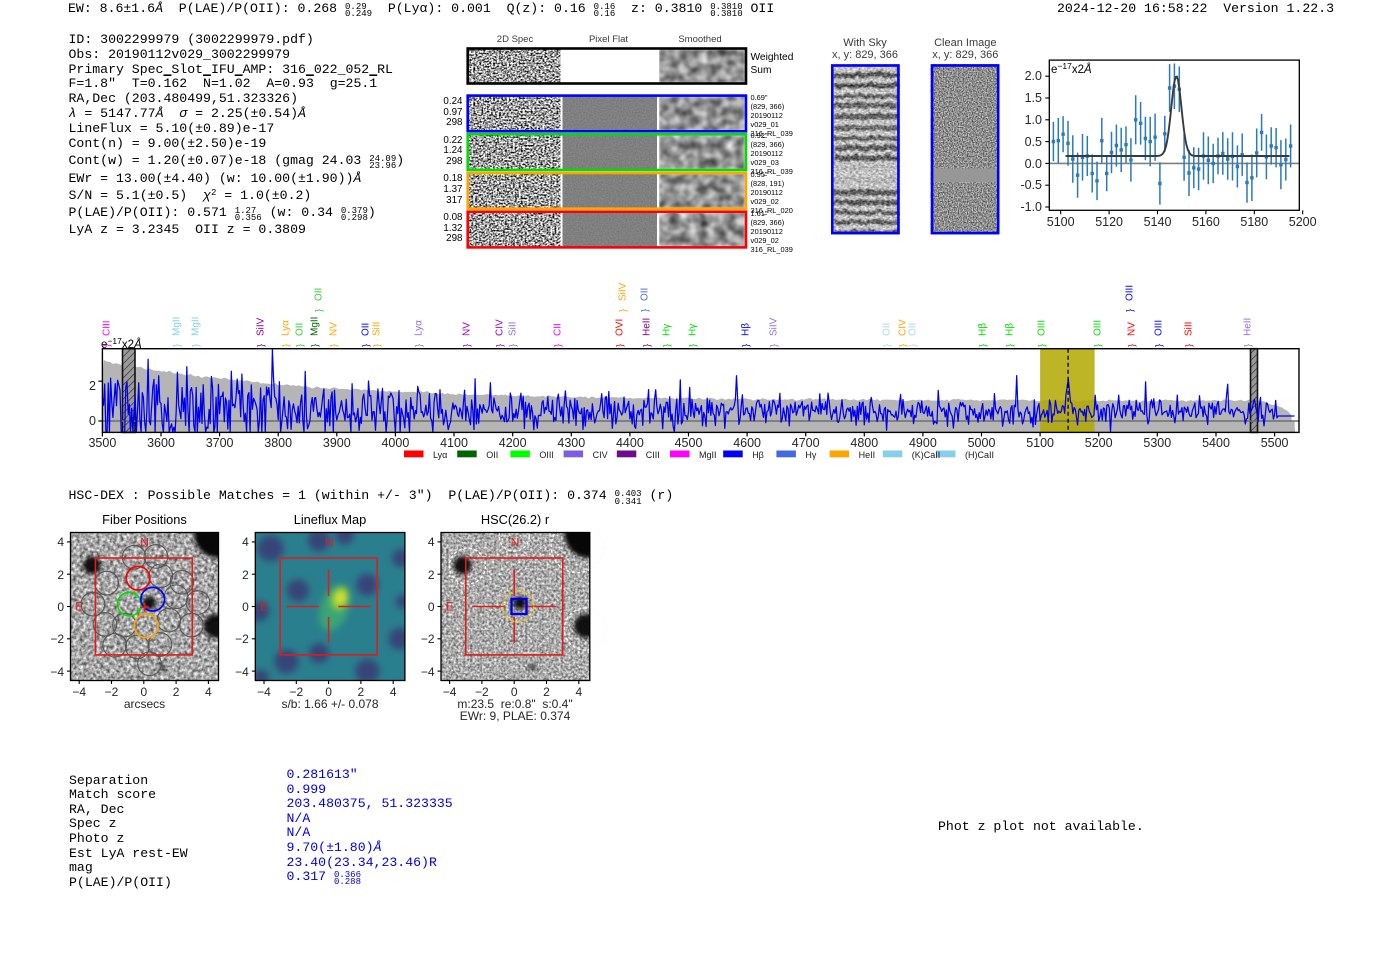  I want to click on svg-text: OVI, so click(619, 327).